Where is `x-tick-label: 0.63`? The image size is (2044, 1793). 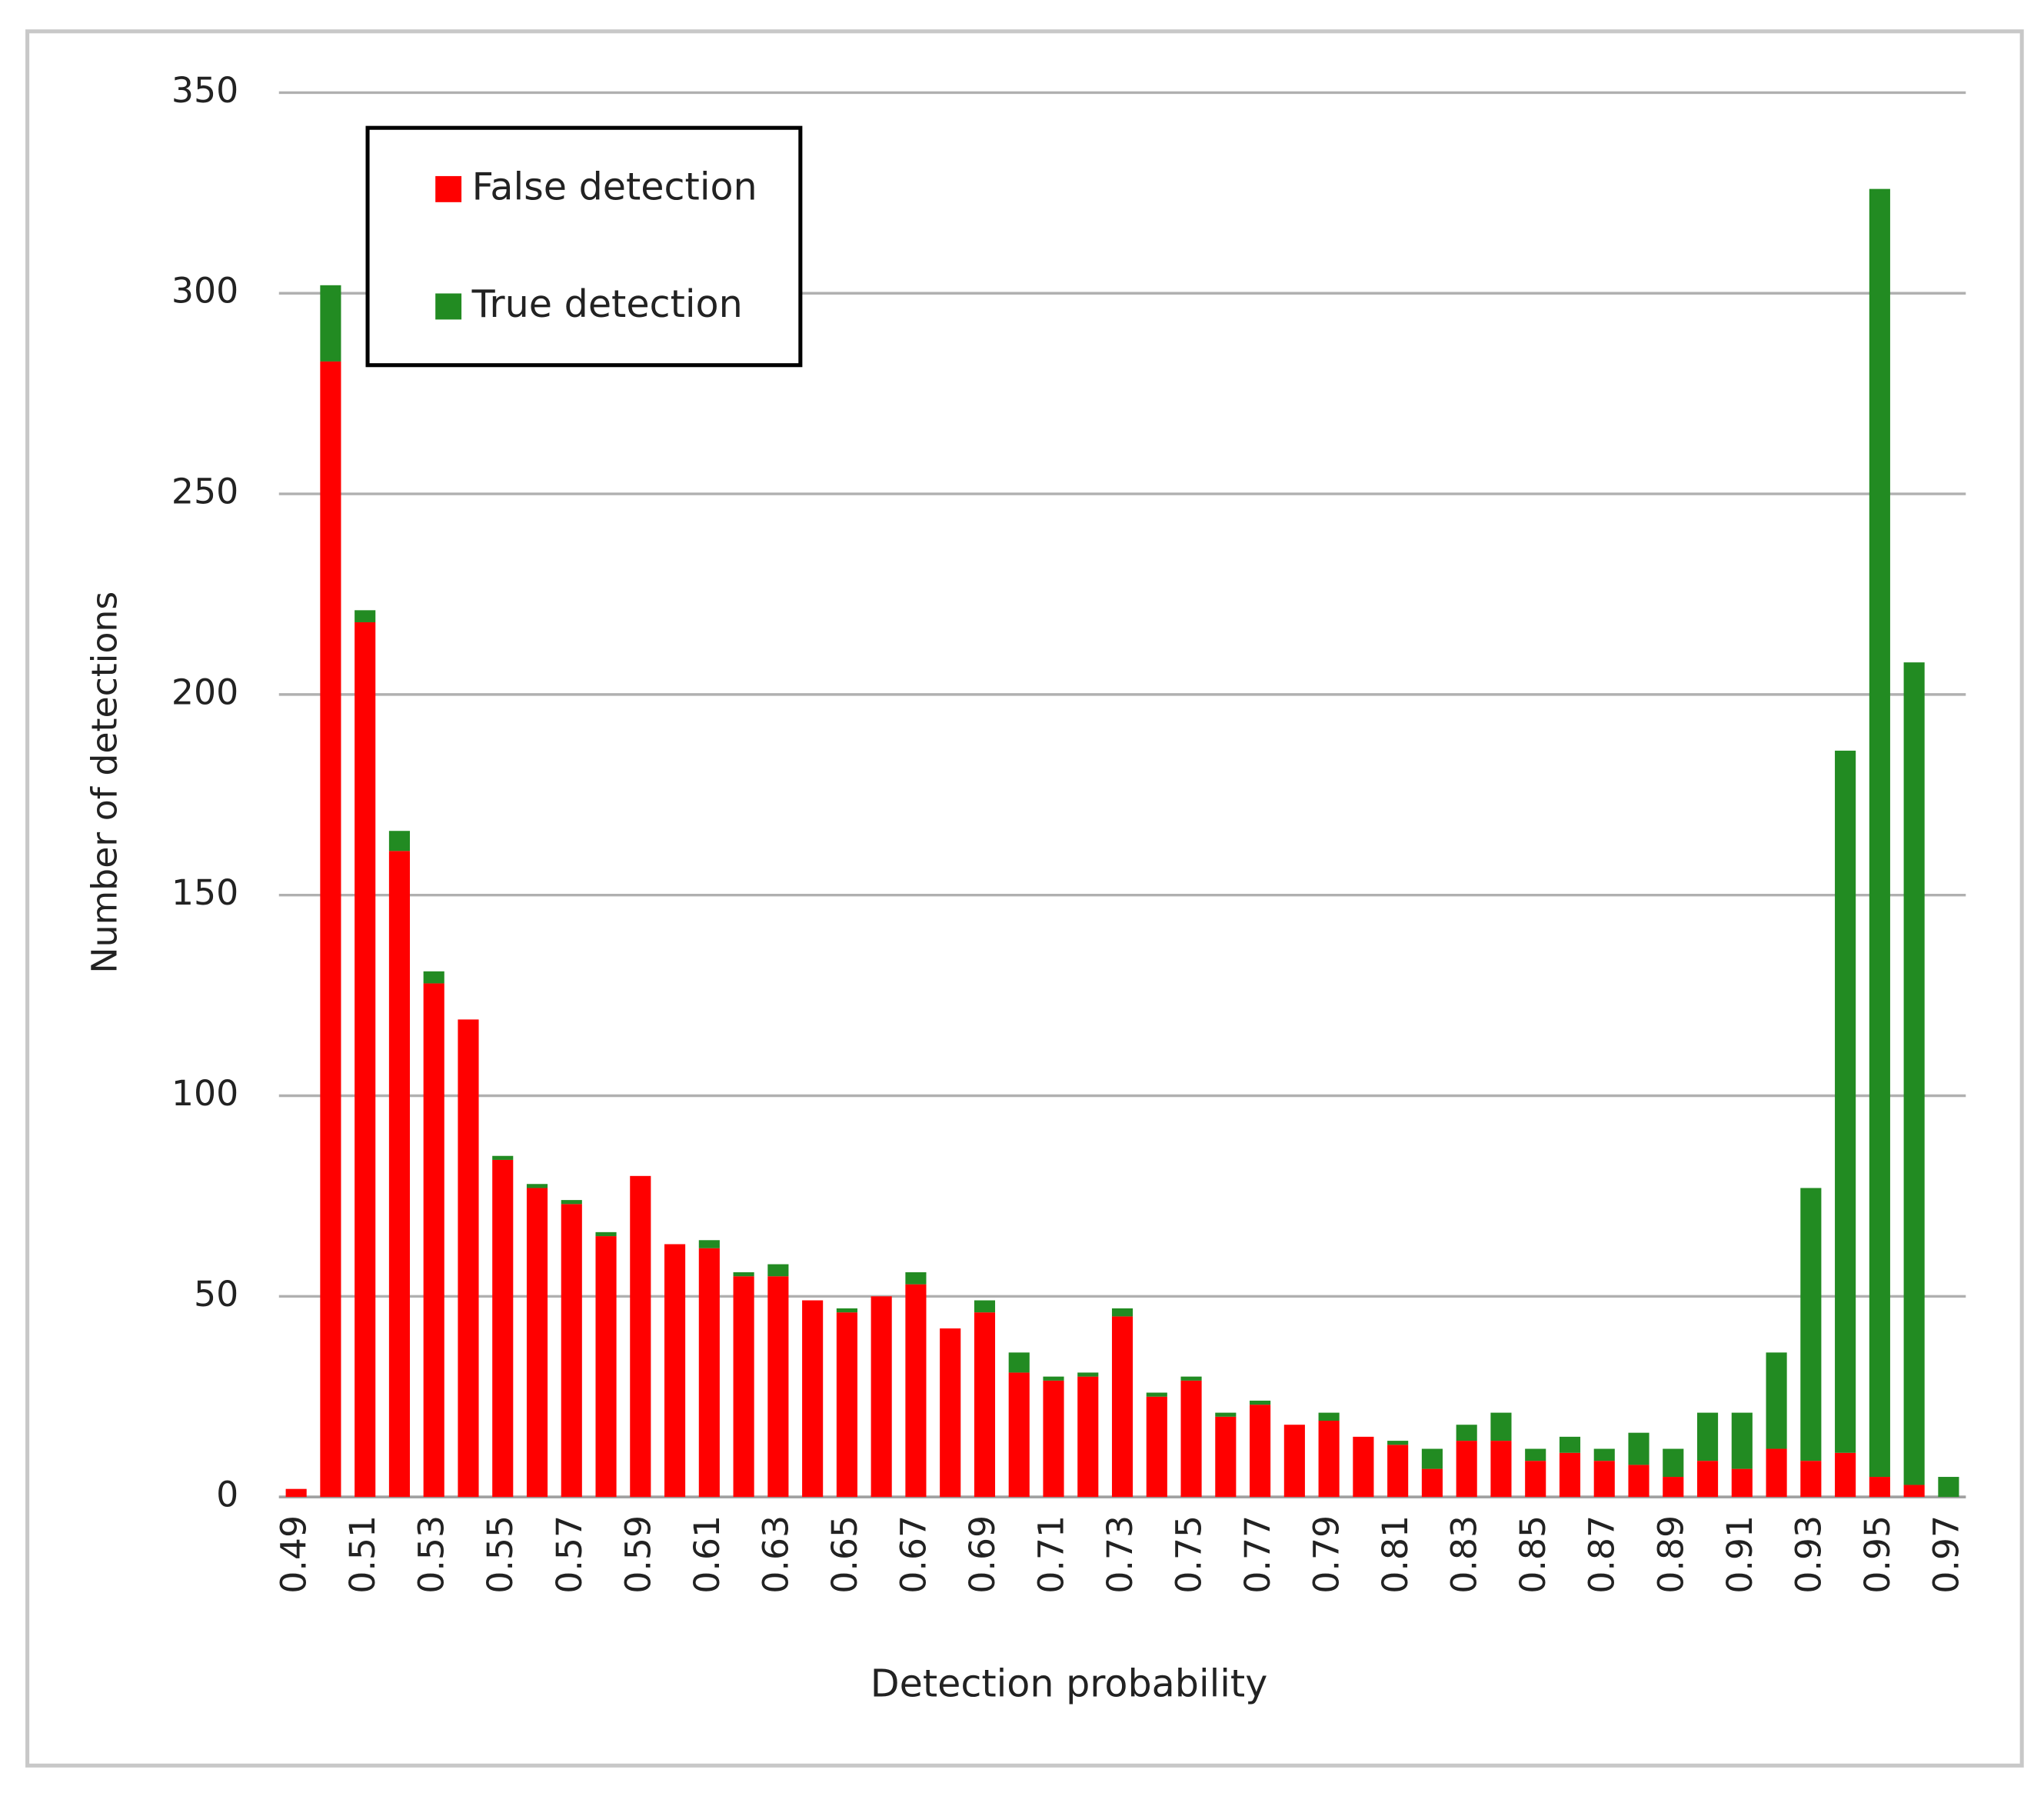
x-tick-label: 0.63 is located at coordinates (775, 1554).